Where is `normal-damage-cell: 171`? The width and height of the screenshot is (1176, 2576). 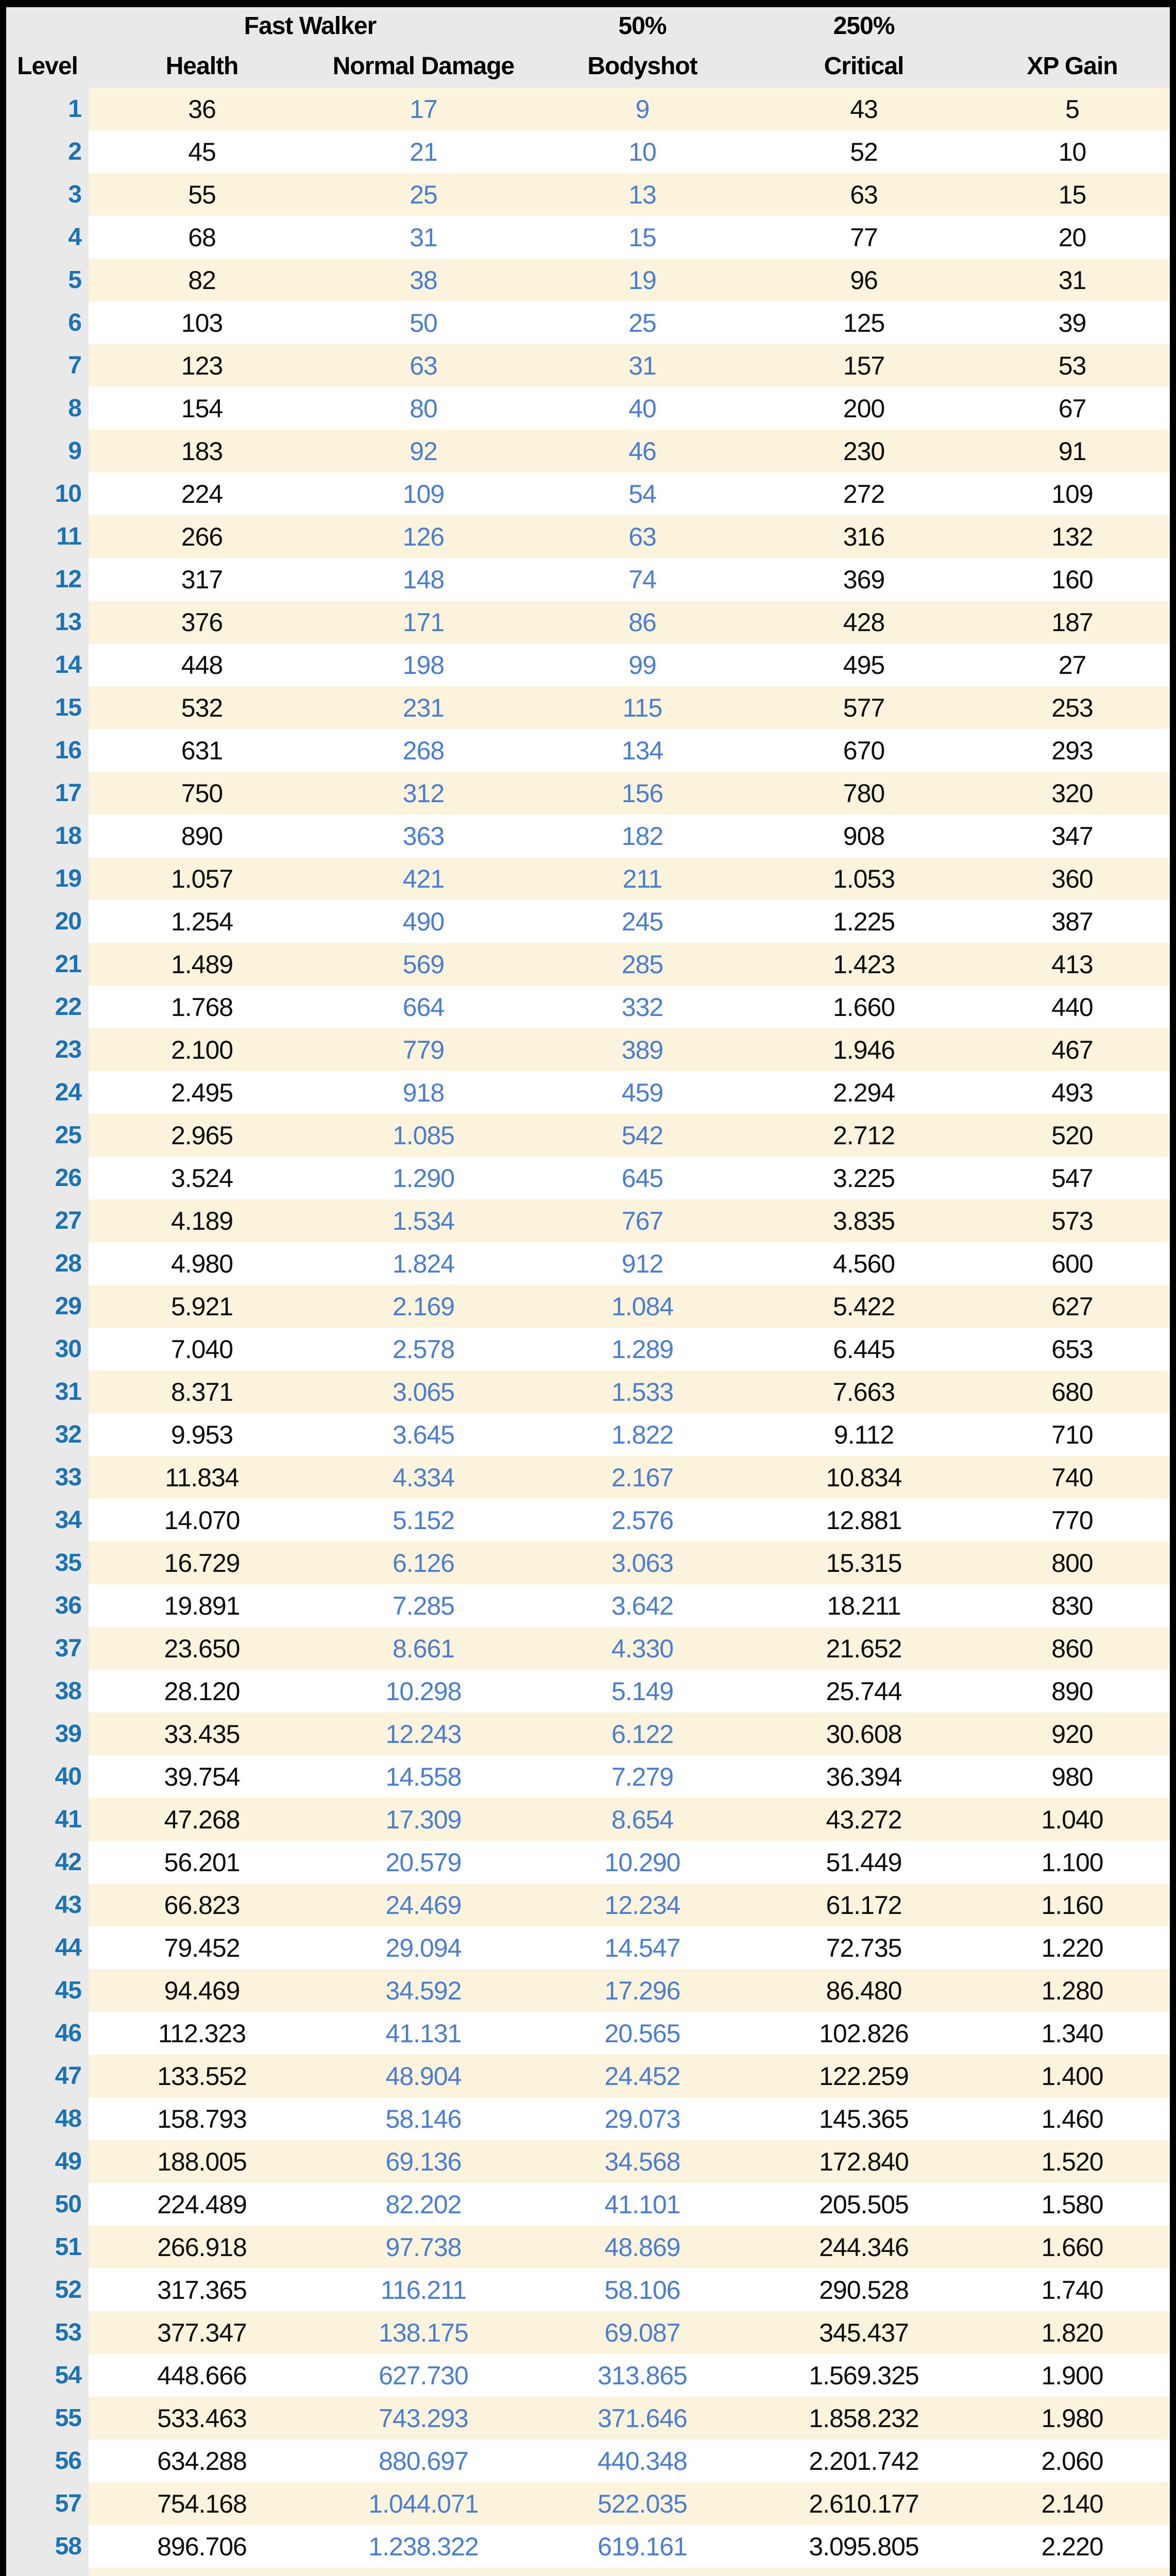
normal-damage-cell: 171 is located at coordinates (423, 622).